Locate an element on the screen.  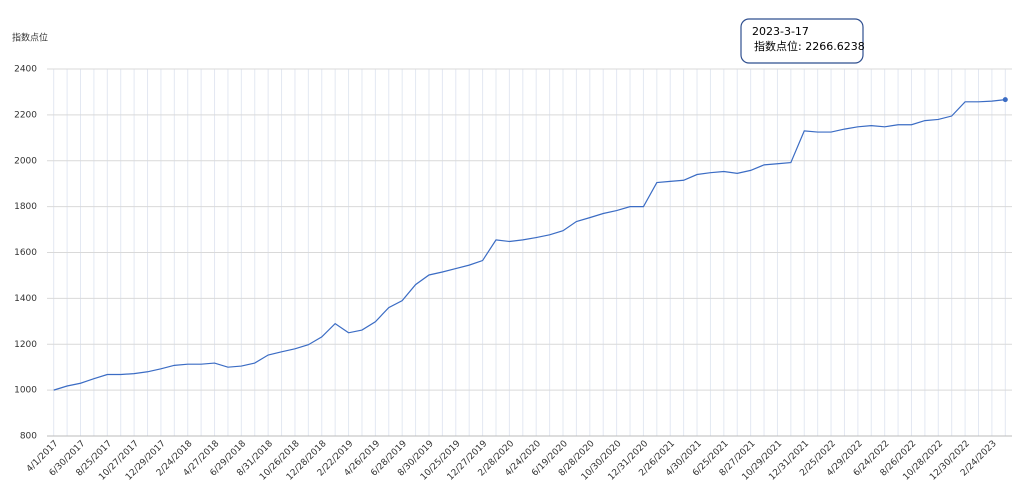
y-tick-label: 1400 is located at coordinates (25, 299).